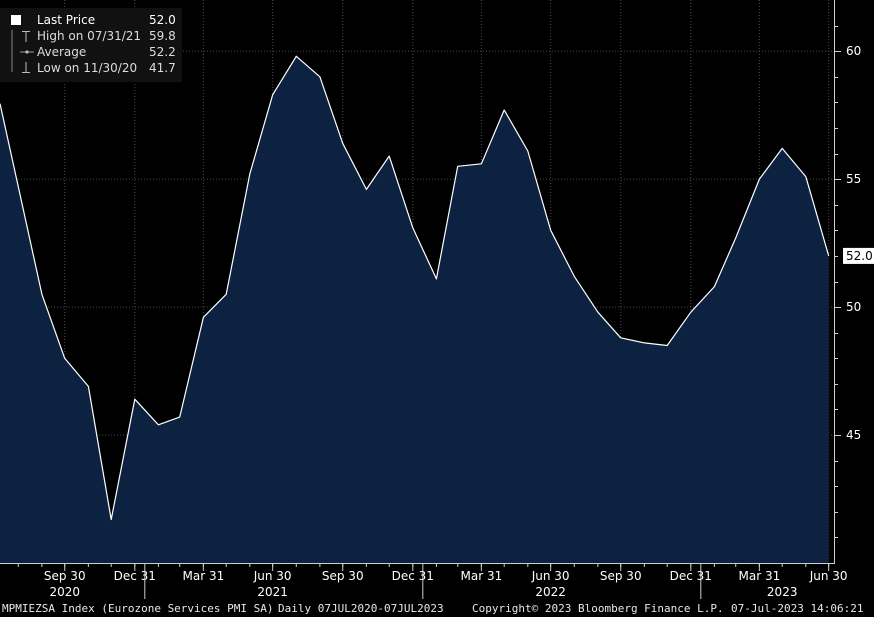  Describe the element at coordinates (64, 592) in the screenshot. I see `x-year-label: 2020` at that location.